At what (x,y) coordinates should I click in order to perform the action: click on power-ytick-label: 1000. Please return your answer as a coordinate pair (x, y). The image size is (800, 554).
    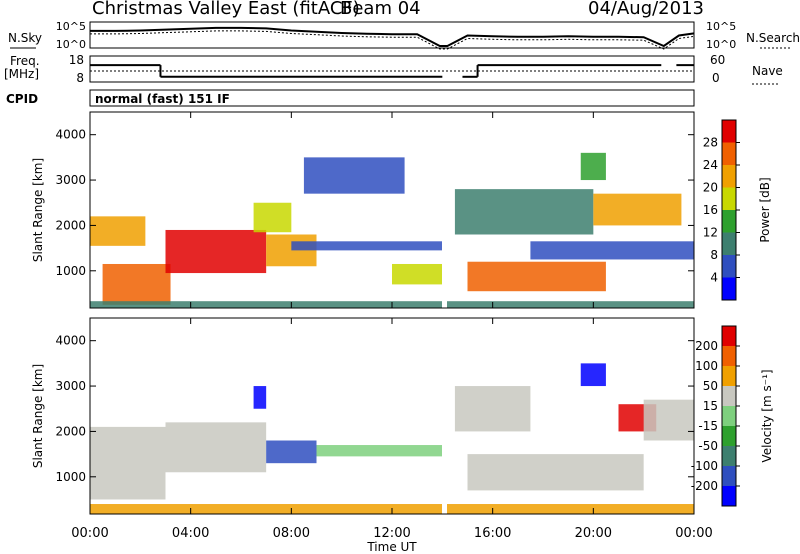
    Looking at the image, I should click on (70, 271).